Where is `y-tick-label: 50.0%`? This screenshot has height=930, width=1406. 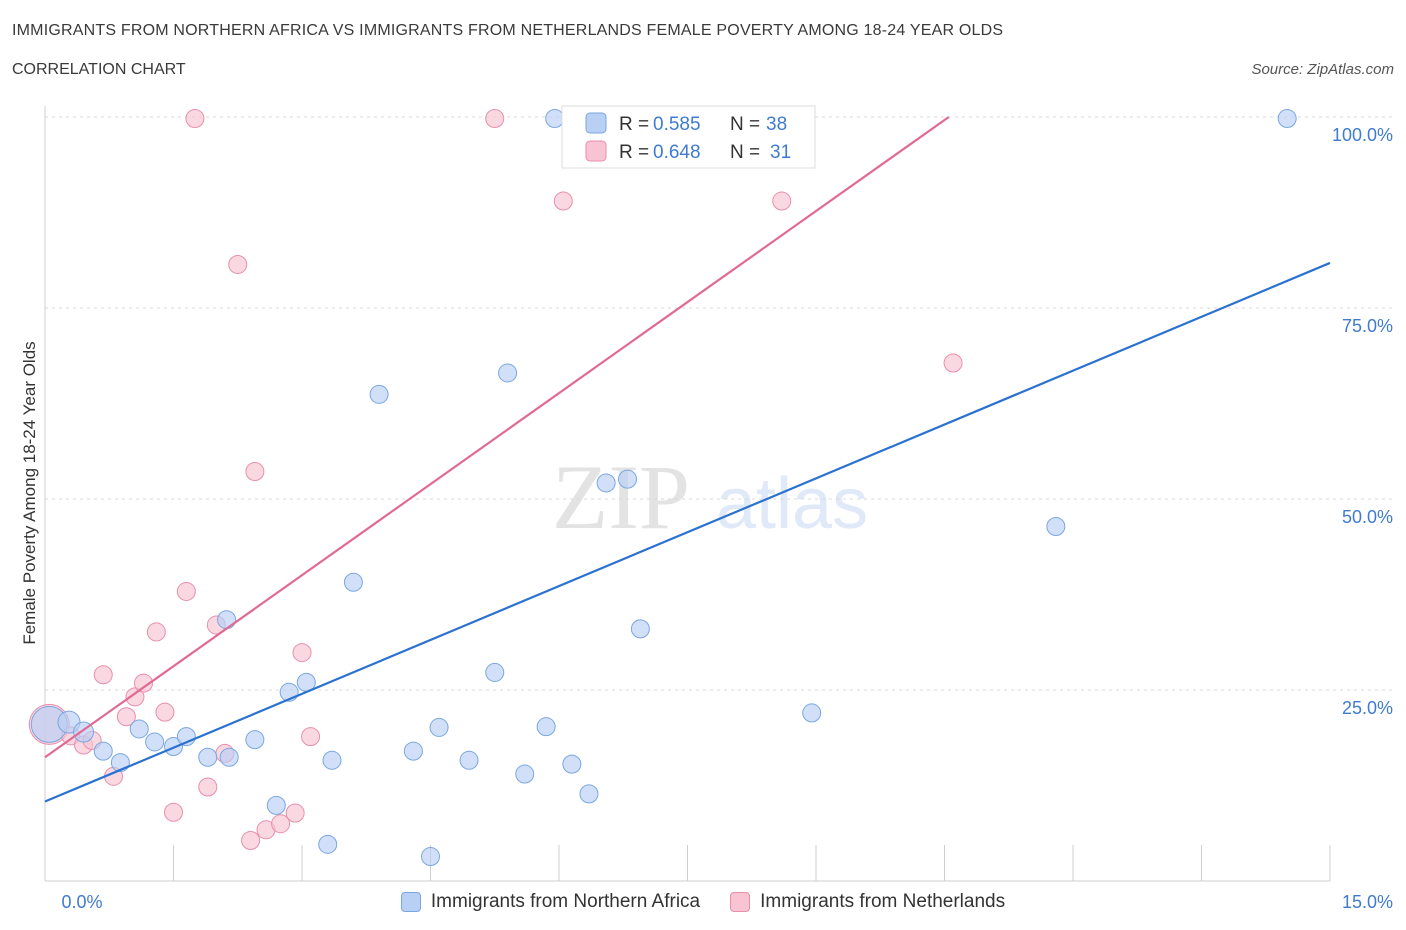 y-tick-label: 50.0% is located at coordinates (1367, 517).